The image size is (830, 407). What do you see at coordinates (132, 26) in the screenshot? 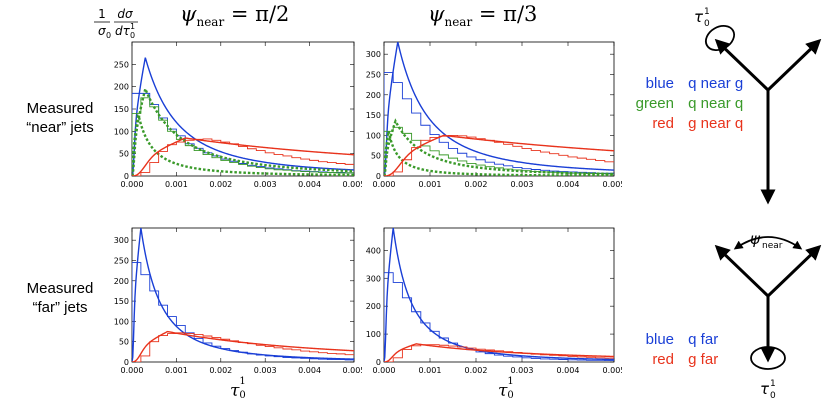
I see `y-label-dtau-sup: 1` at bounding box center [132, 26].